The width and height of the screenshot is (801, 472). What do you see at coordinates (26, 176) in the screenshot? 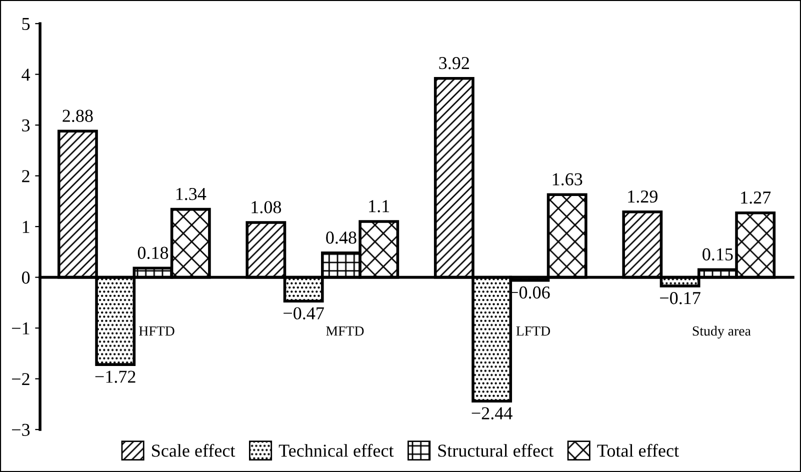
I see `y-tick-label: 2` at bounding box center [26, 176].